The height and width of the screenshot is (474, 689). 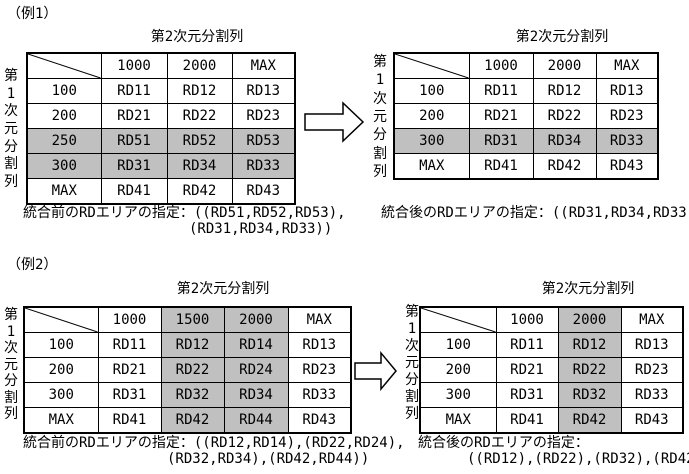 What do you see at coordinates (627, 91) in the screenshot?
I see `rd-area-cell: RD13` at bounding box center [627, 91].